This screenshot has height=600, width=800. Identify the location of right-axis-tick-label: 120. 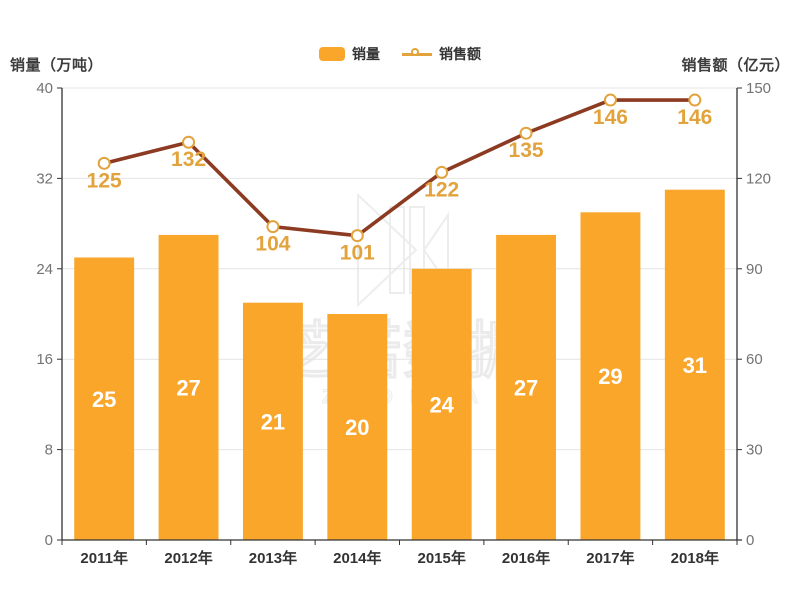
(758, 178).